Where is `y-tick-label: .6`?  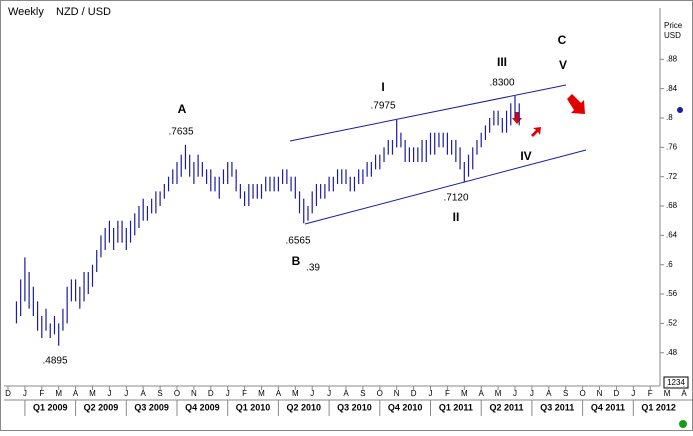
y-tick-label: .6 is located at coordinates (669, 264).